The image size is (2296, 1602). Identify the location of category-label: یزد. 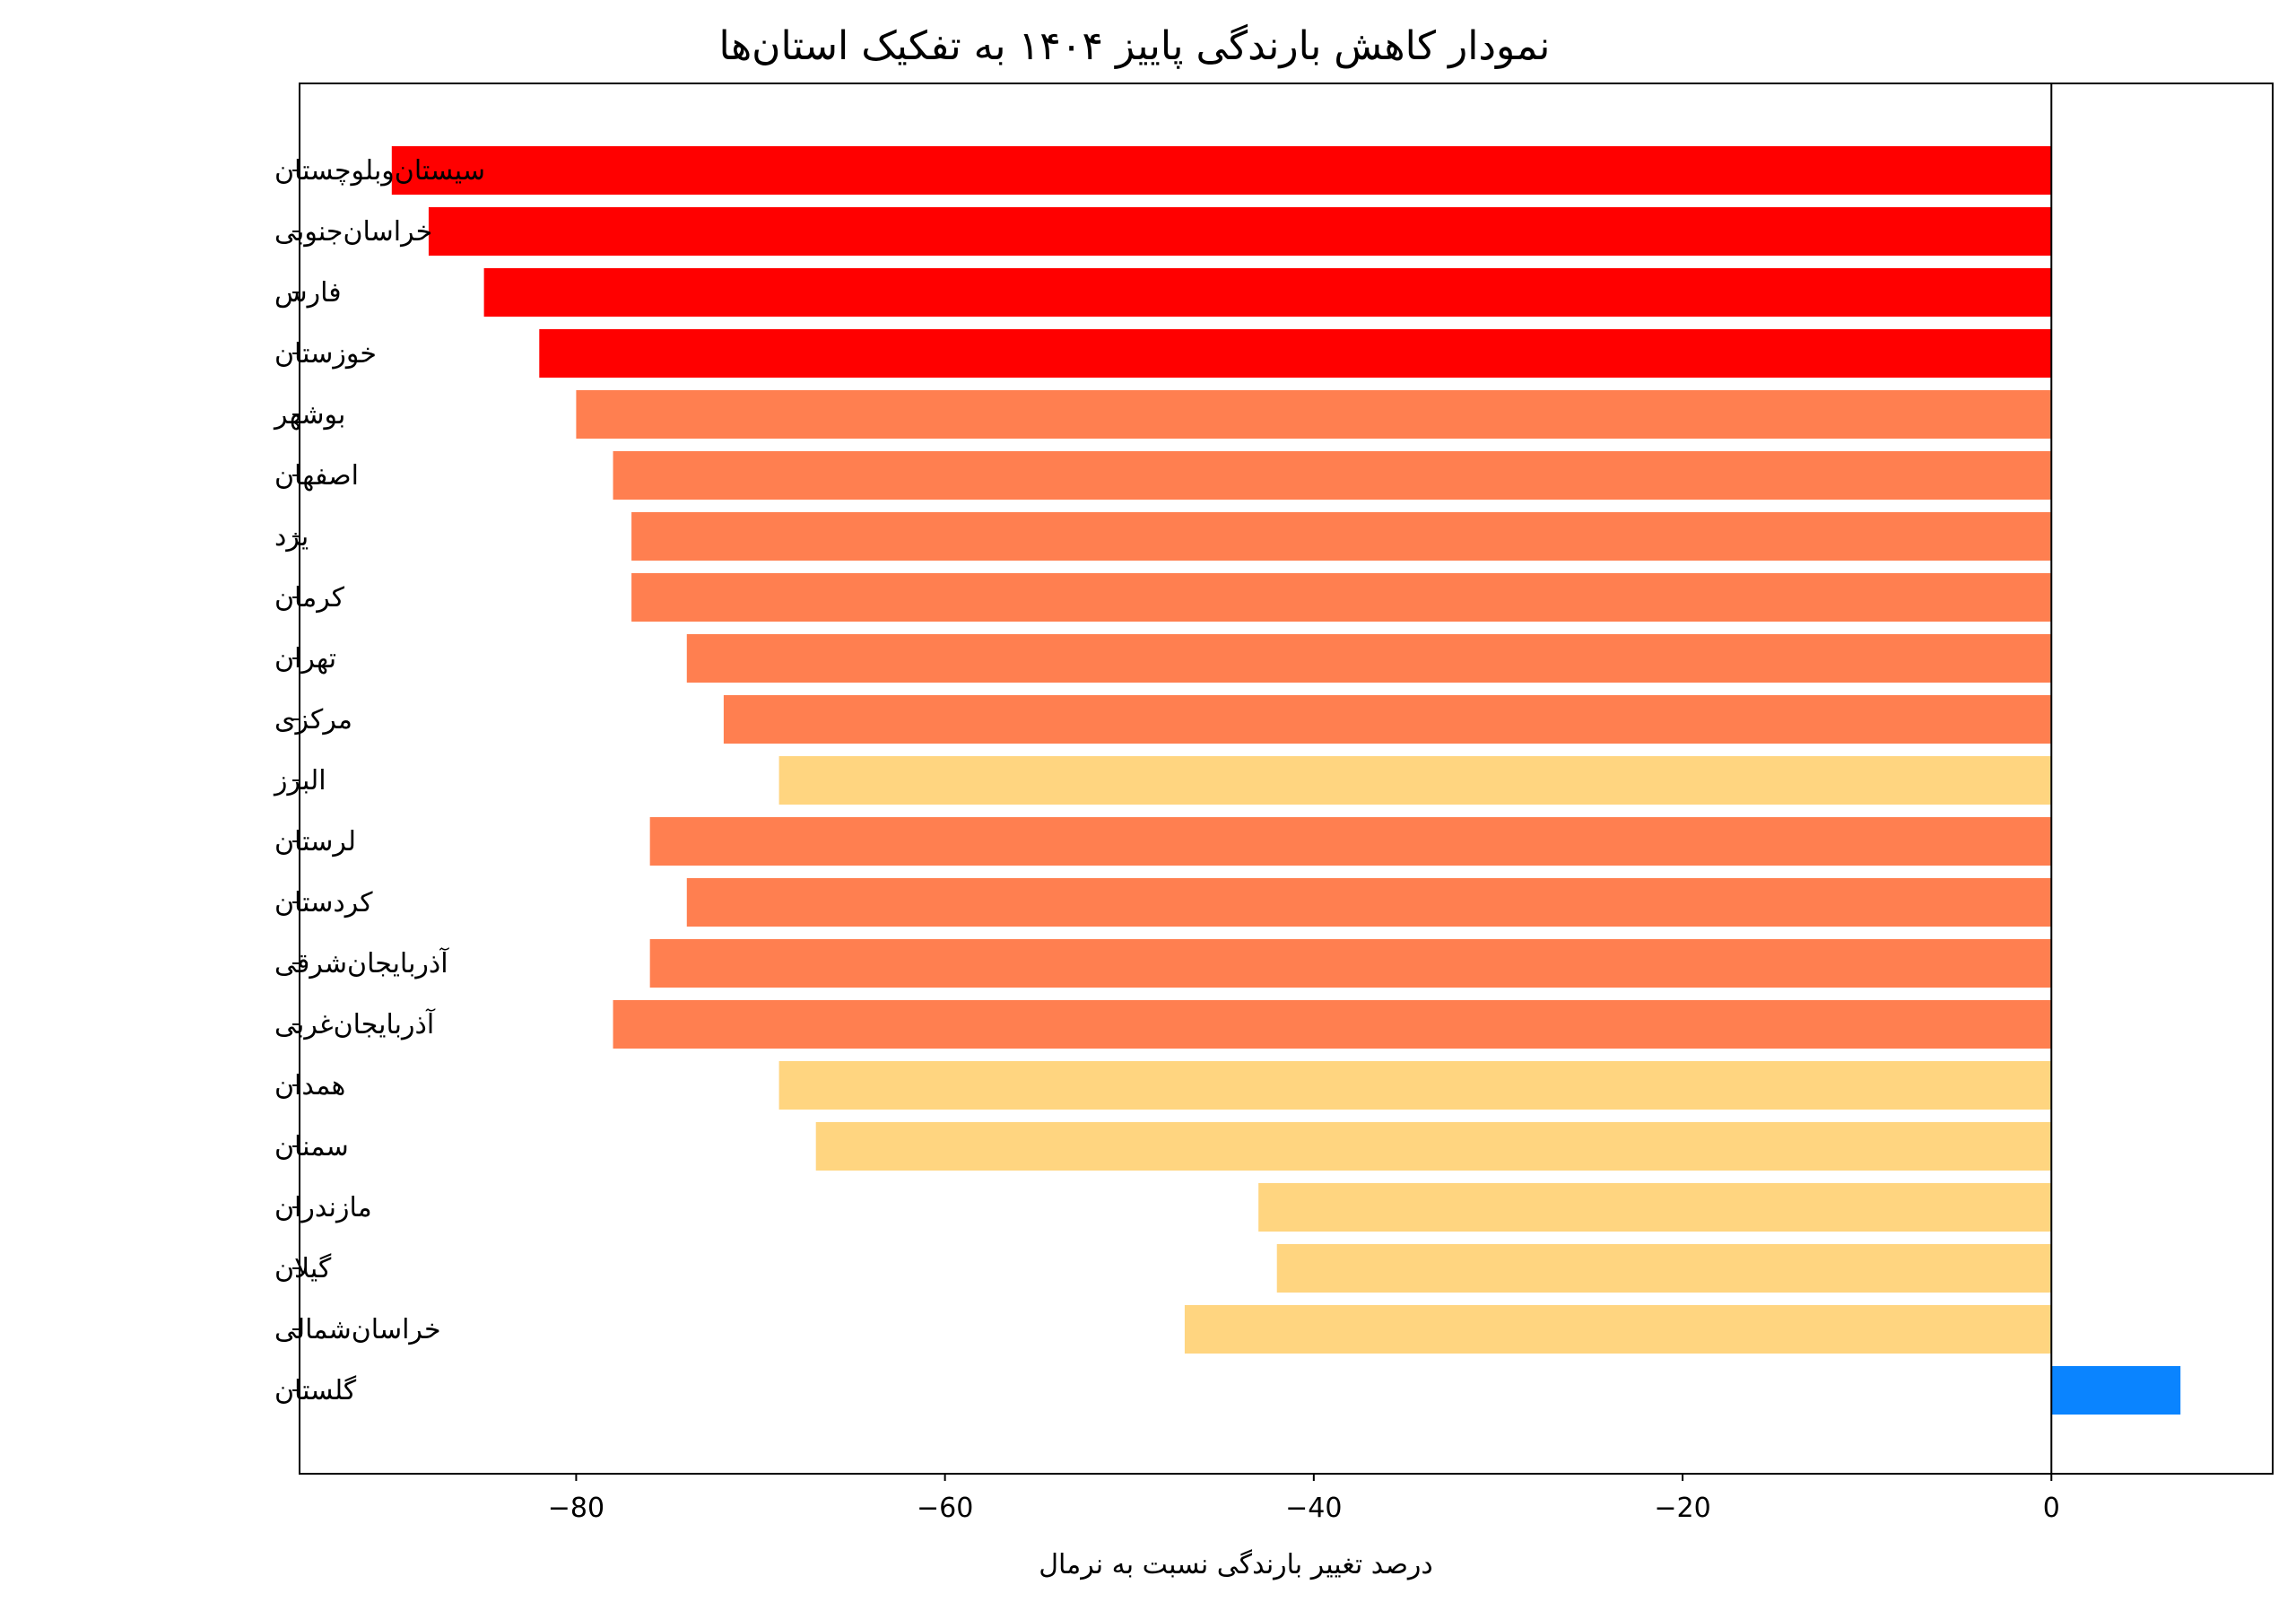
(291, 537).